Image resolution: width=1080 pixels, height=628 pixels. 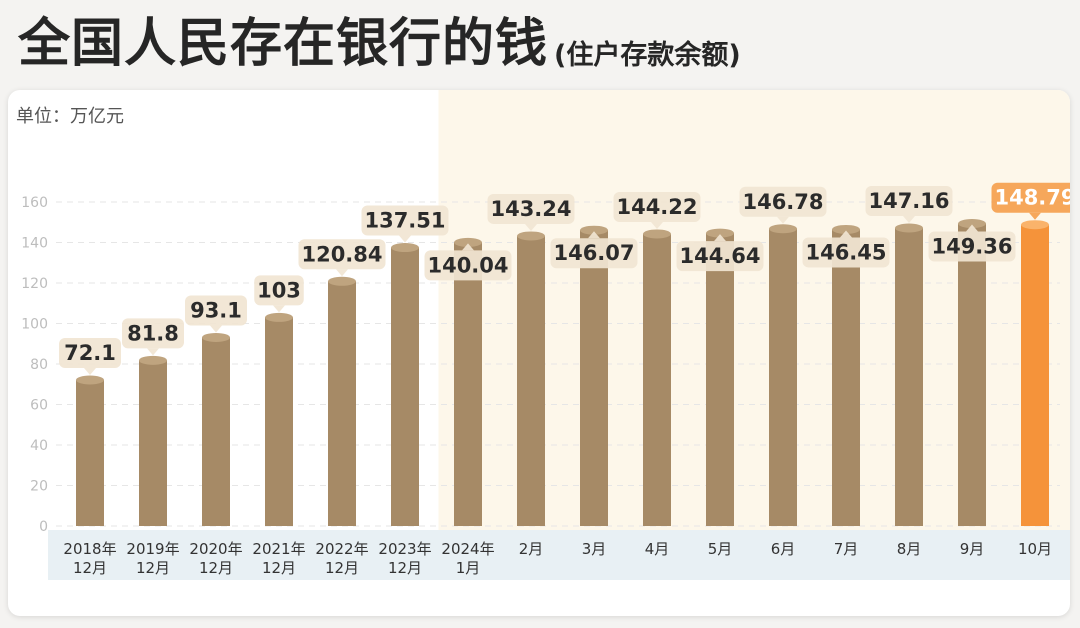 What do you see at coordinates (593, 253) in the screenshot?
I see `value-label: 146.07` at bounding box center [593, 253].